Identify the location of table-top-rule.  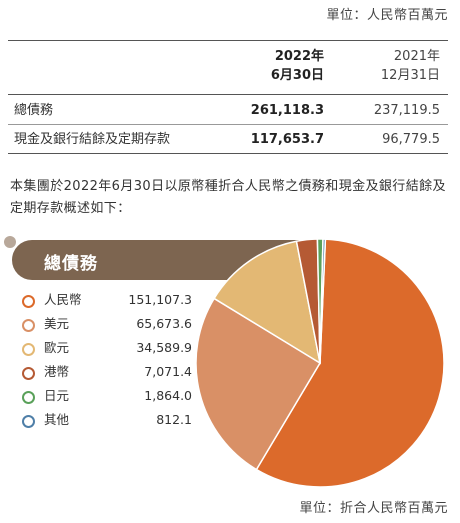
(228, 40).